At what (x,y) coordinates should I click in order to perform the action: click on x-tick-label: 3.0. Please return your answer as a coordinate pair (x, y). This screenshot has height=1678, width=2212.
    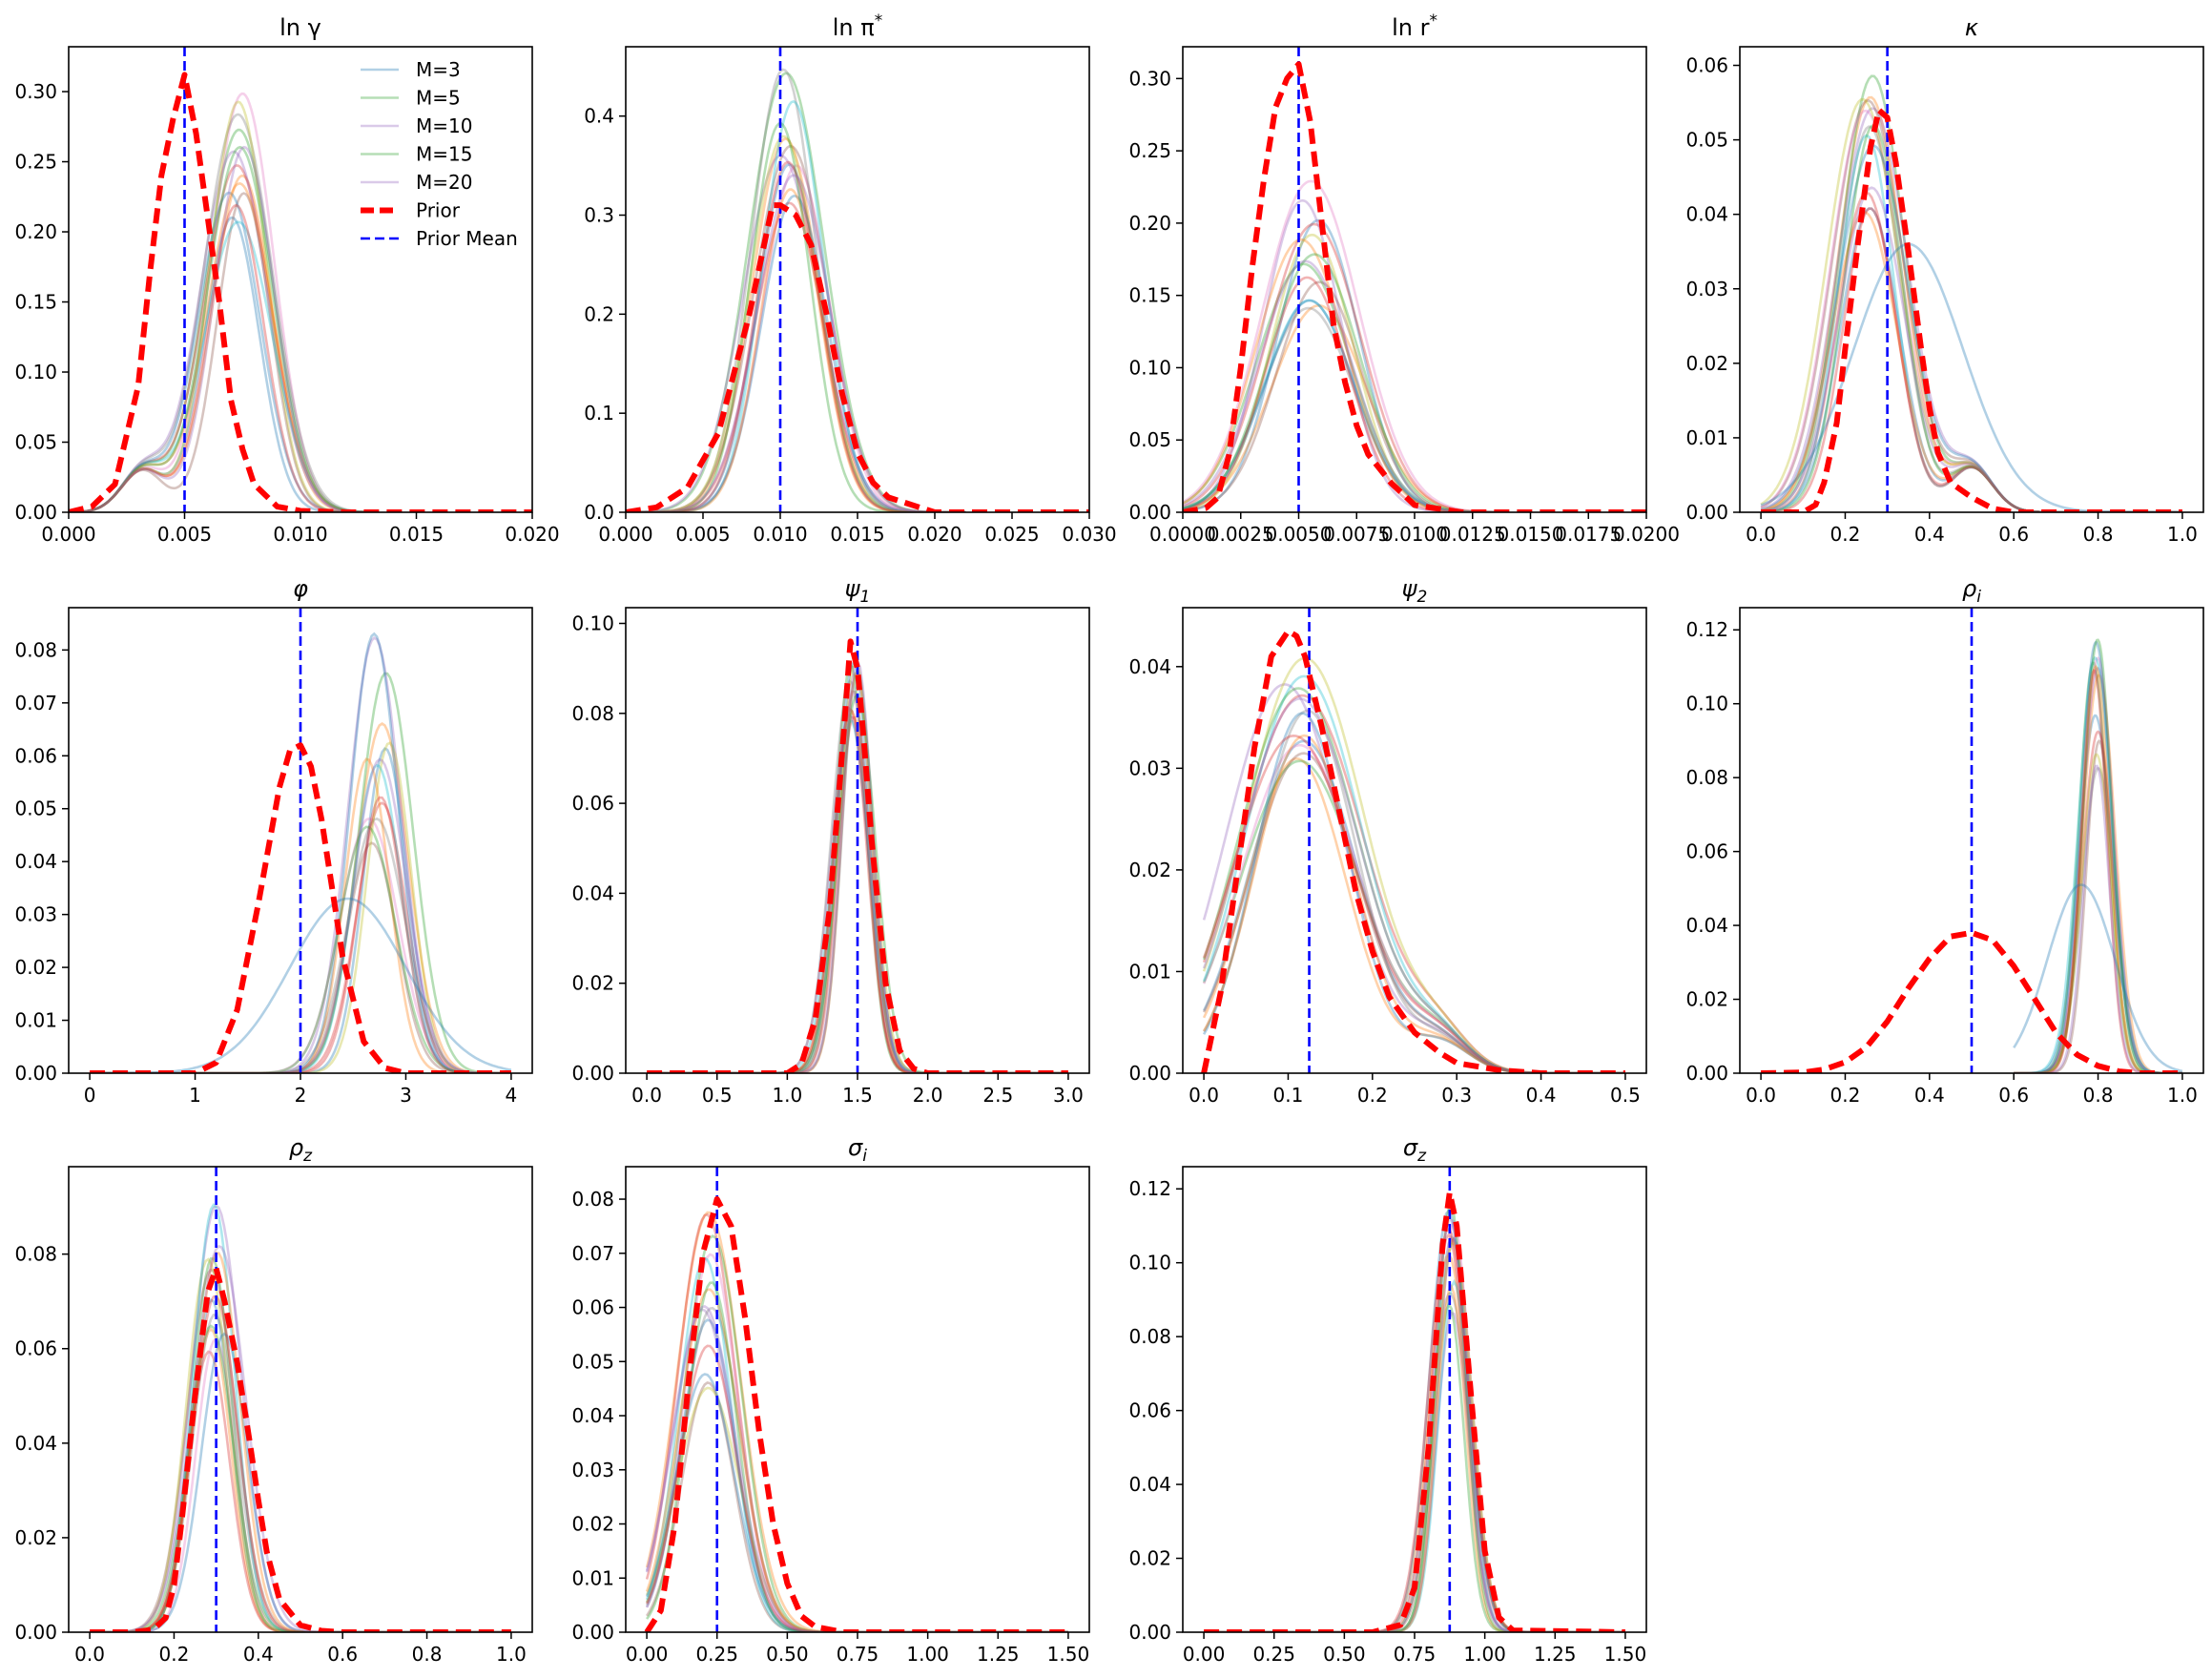
    Looking at the image, I should click on (1068, 1095).